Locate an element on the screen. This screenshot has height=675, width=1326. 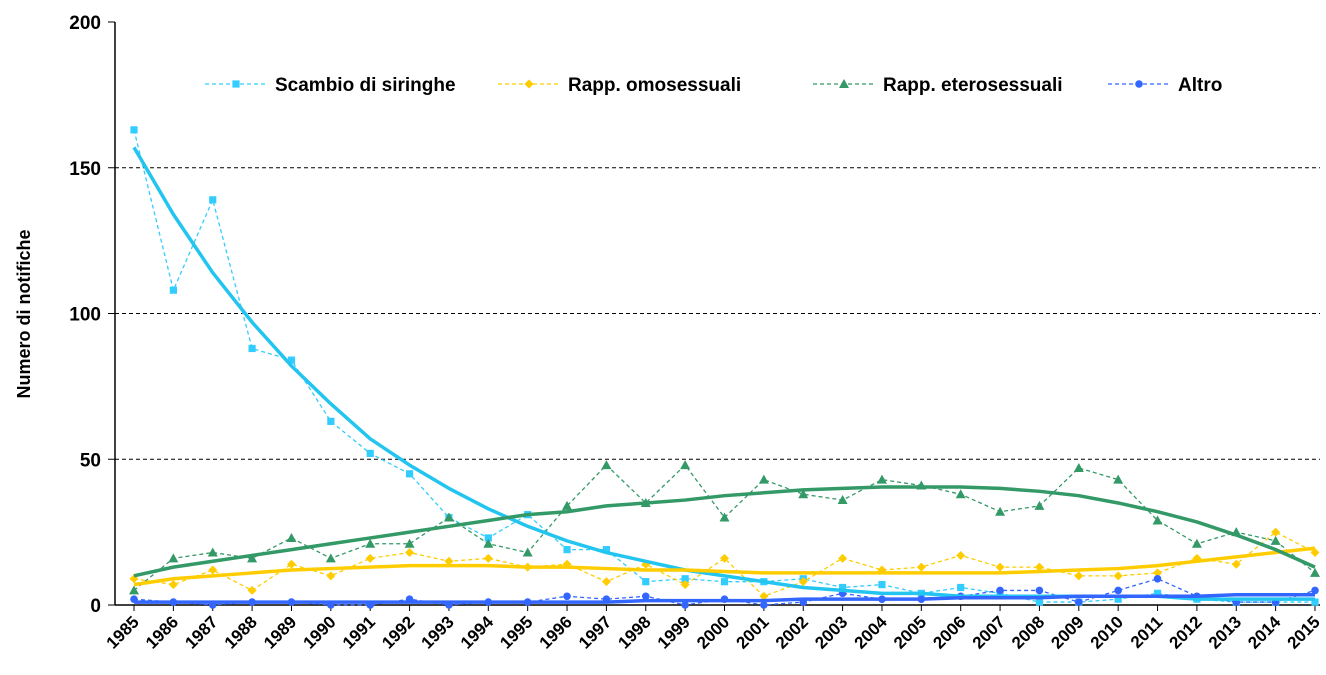
x-tick-label: 2004 is located at coordinates (871, 632).